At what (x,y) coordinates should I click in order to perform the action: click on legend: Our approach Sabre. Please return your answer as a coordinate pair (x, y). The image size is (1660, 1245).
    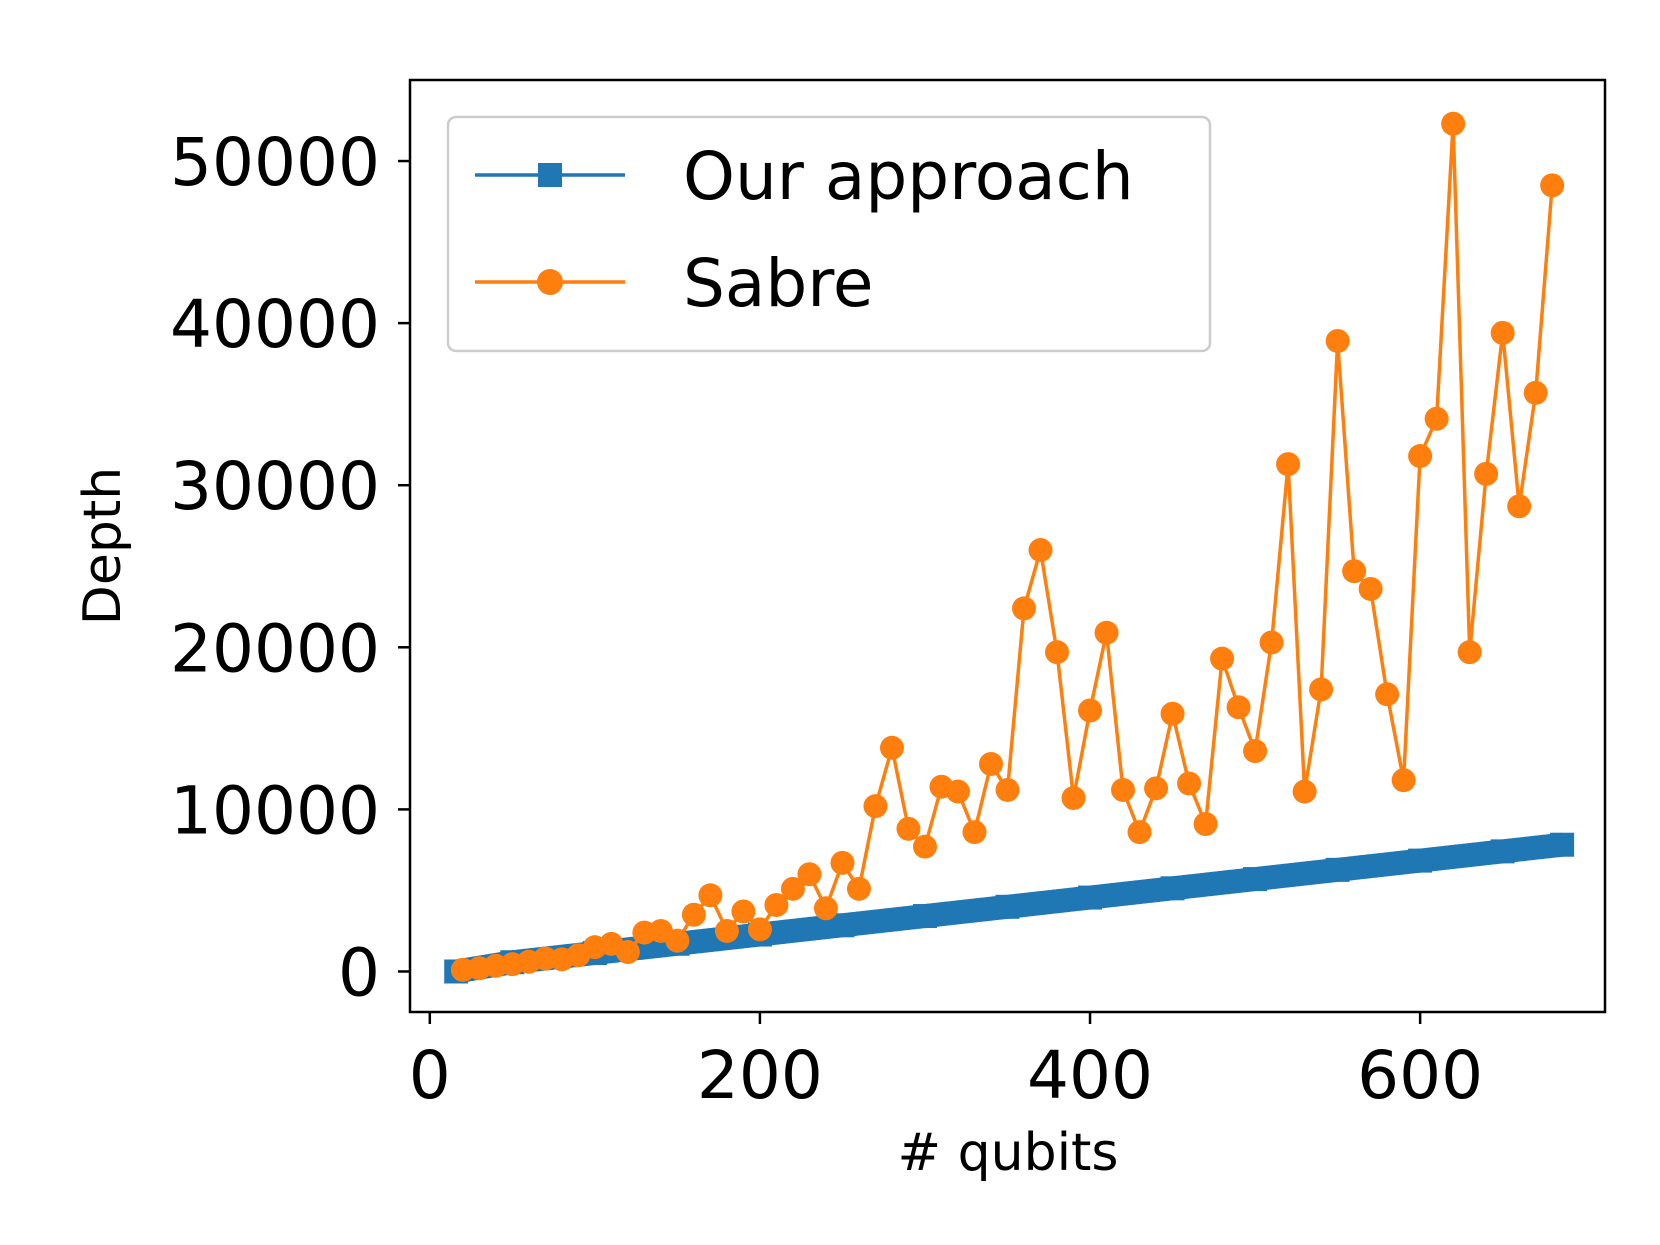
    Looking at the image, I should click on (829, 234).